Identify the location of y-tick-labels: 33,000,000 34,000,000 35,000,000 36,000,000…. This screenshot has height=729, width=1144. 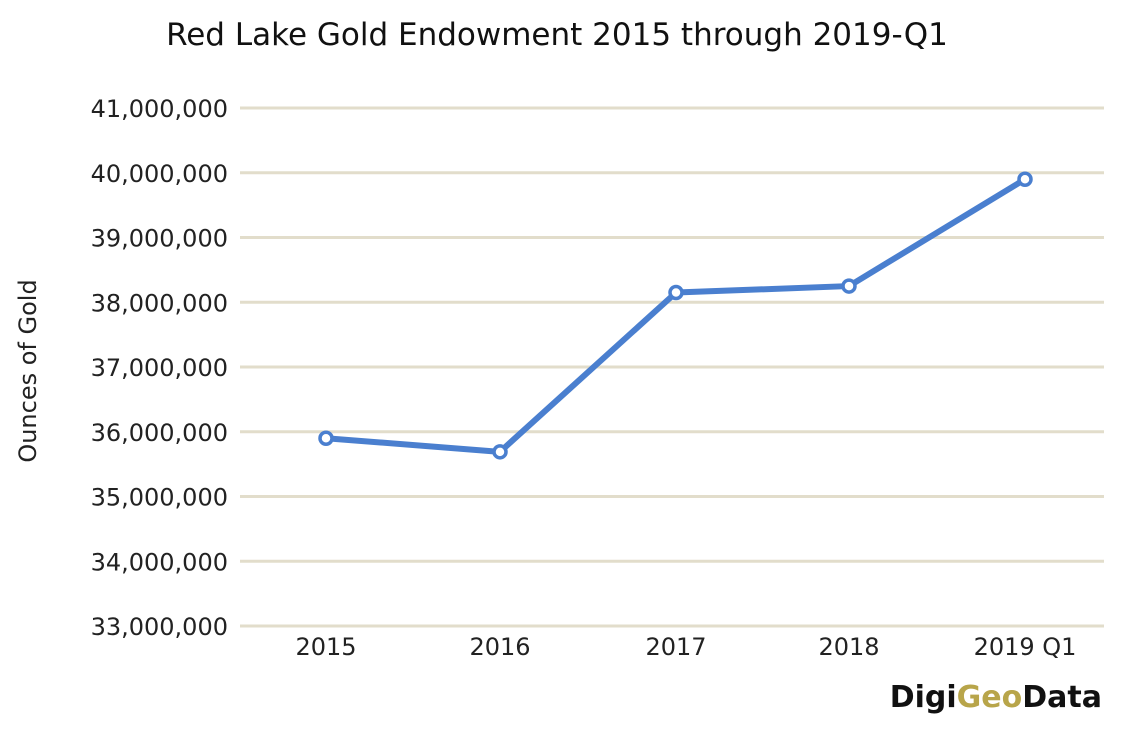
(159, 368).